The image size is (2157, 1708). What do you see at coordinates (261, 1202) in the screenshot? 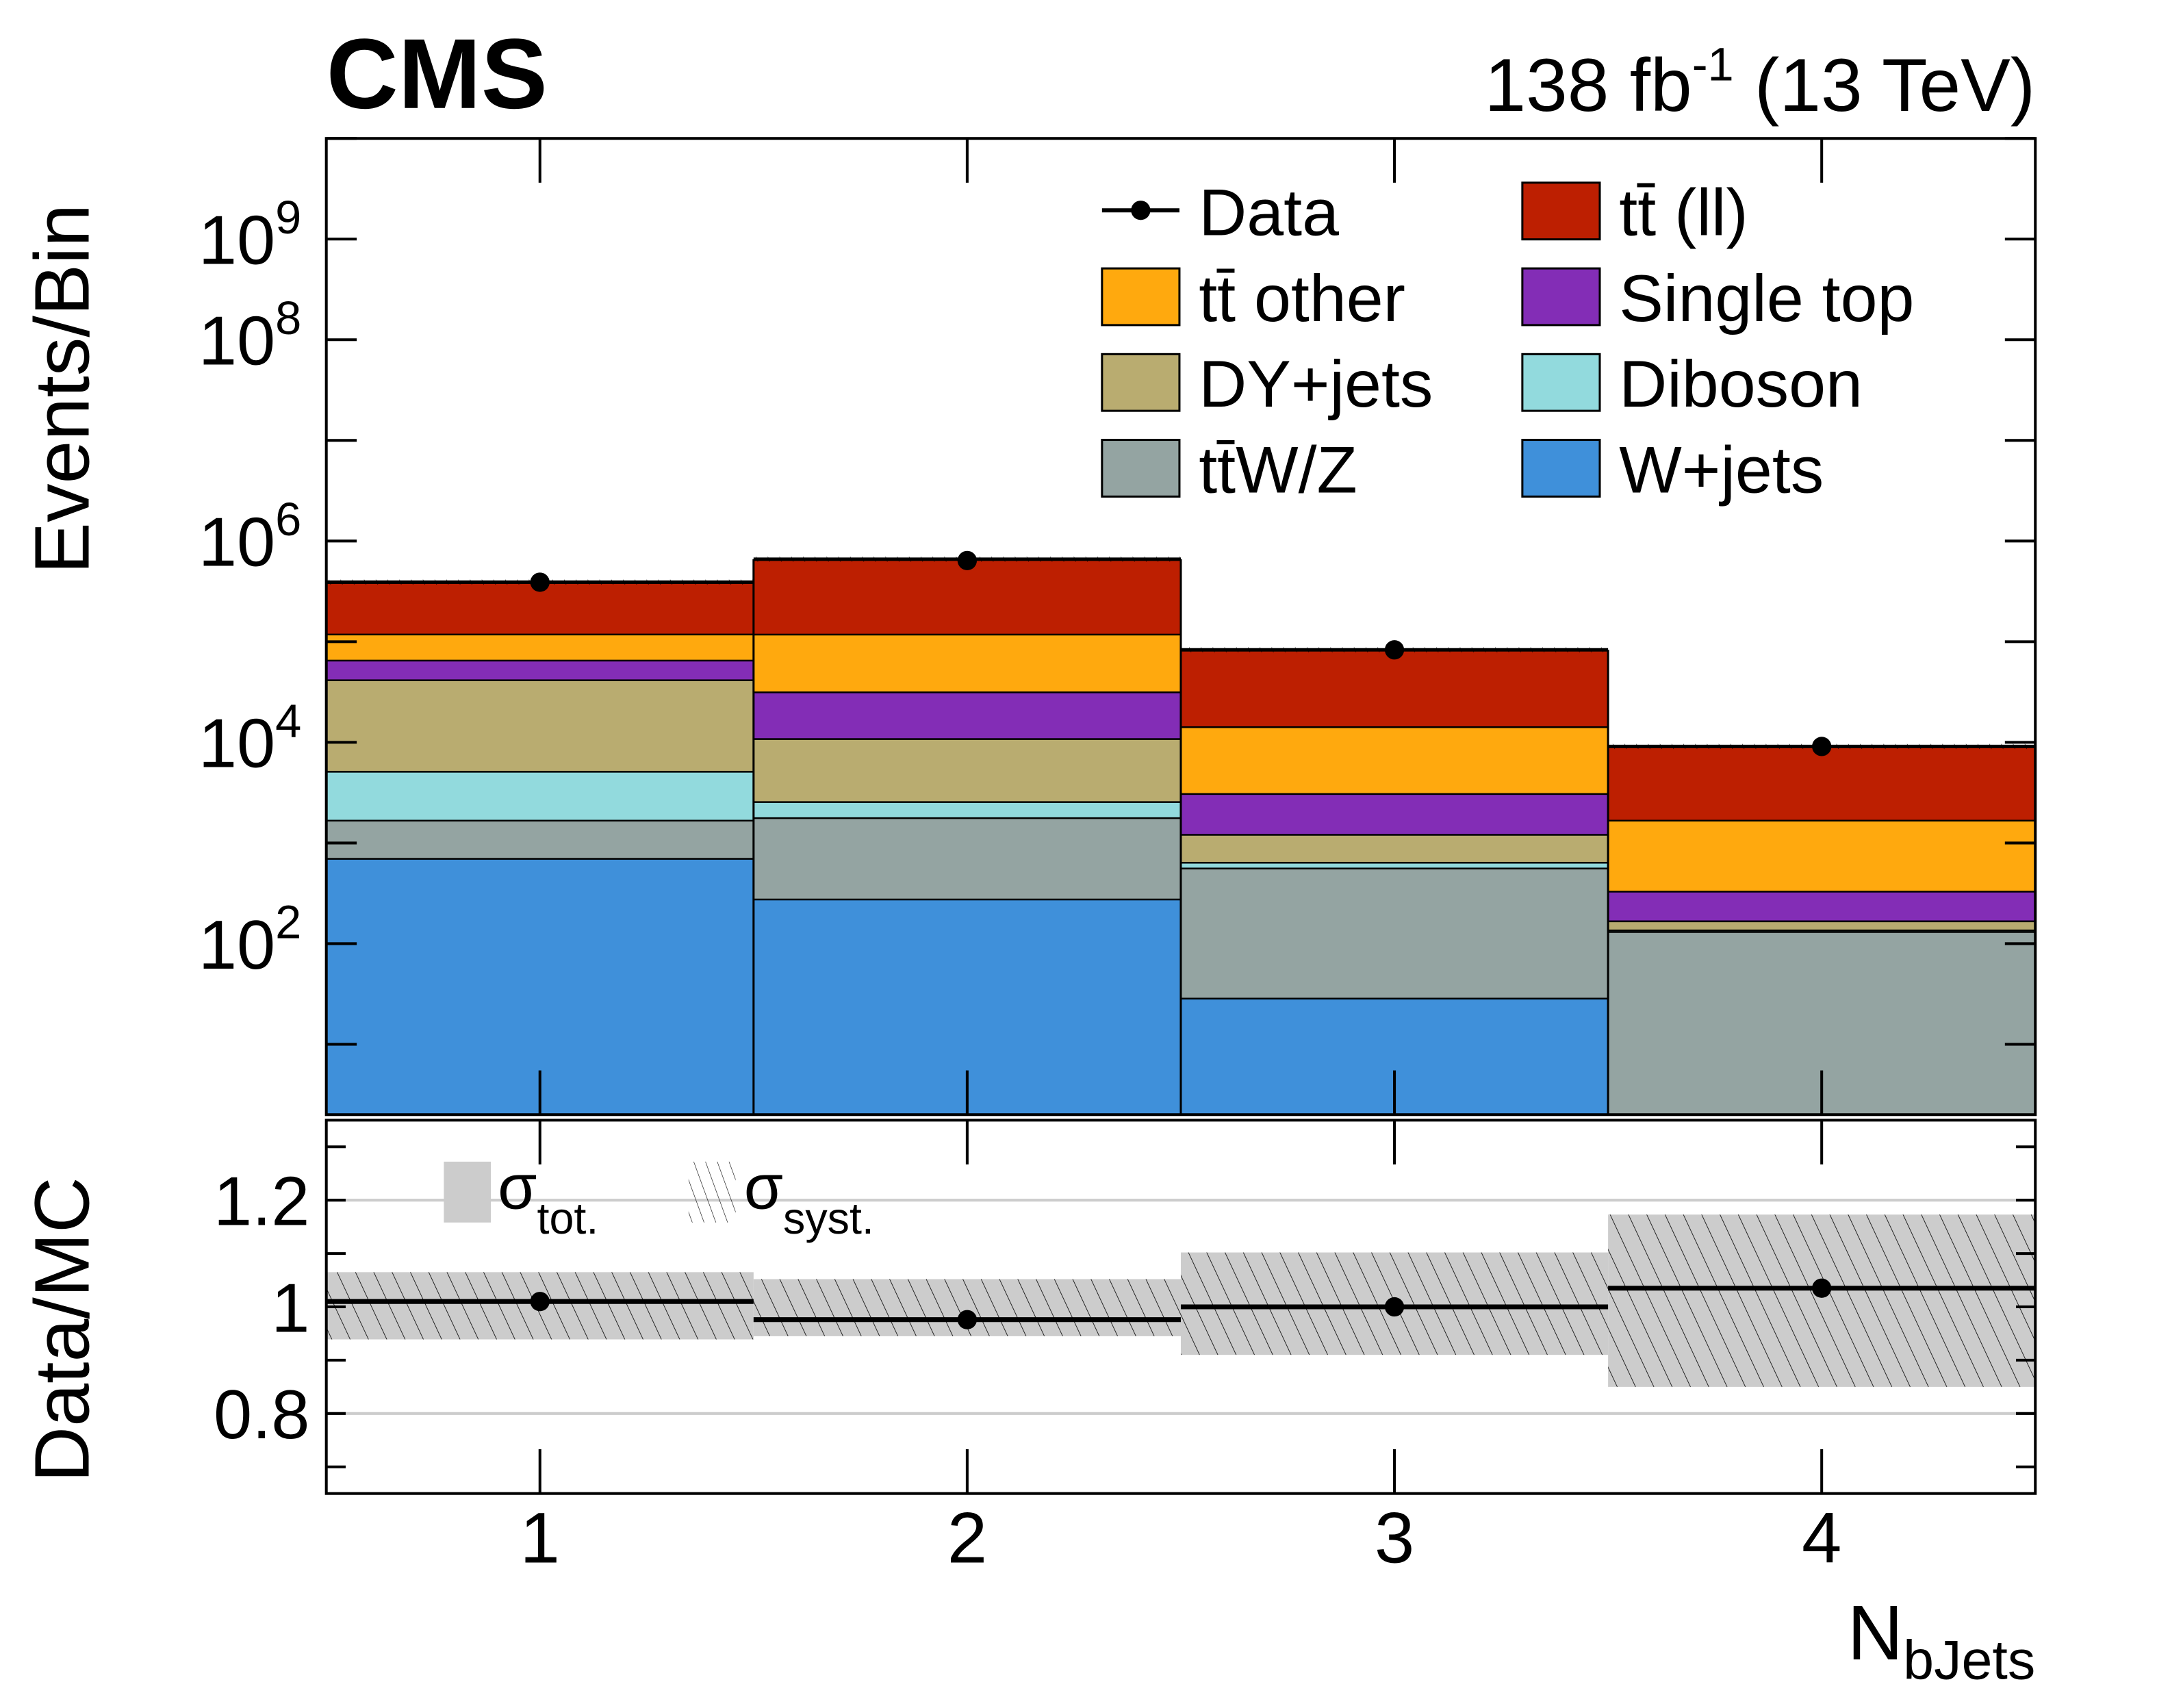
I see `ratio-y-tick-label: 1.2` at bounding box center [261, 1202].